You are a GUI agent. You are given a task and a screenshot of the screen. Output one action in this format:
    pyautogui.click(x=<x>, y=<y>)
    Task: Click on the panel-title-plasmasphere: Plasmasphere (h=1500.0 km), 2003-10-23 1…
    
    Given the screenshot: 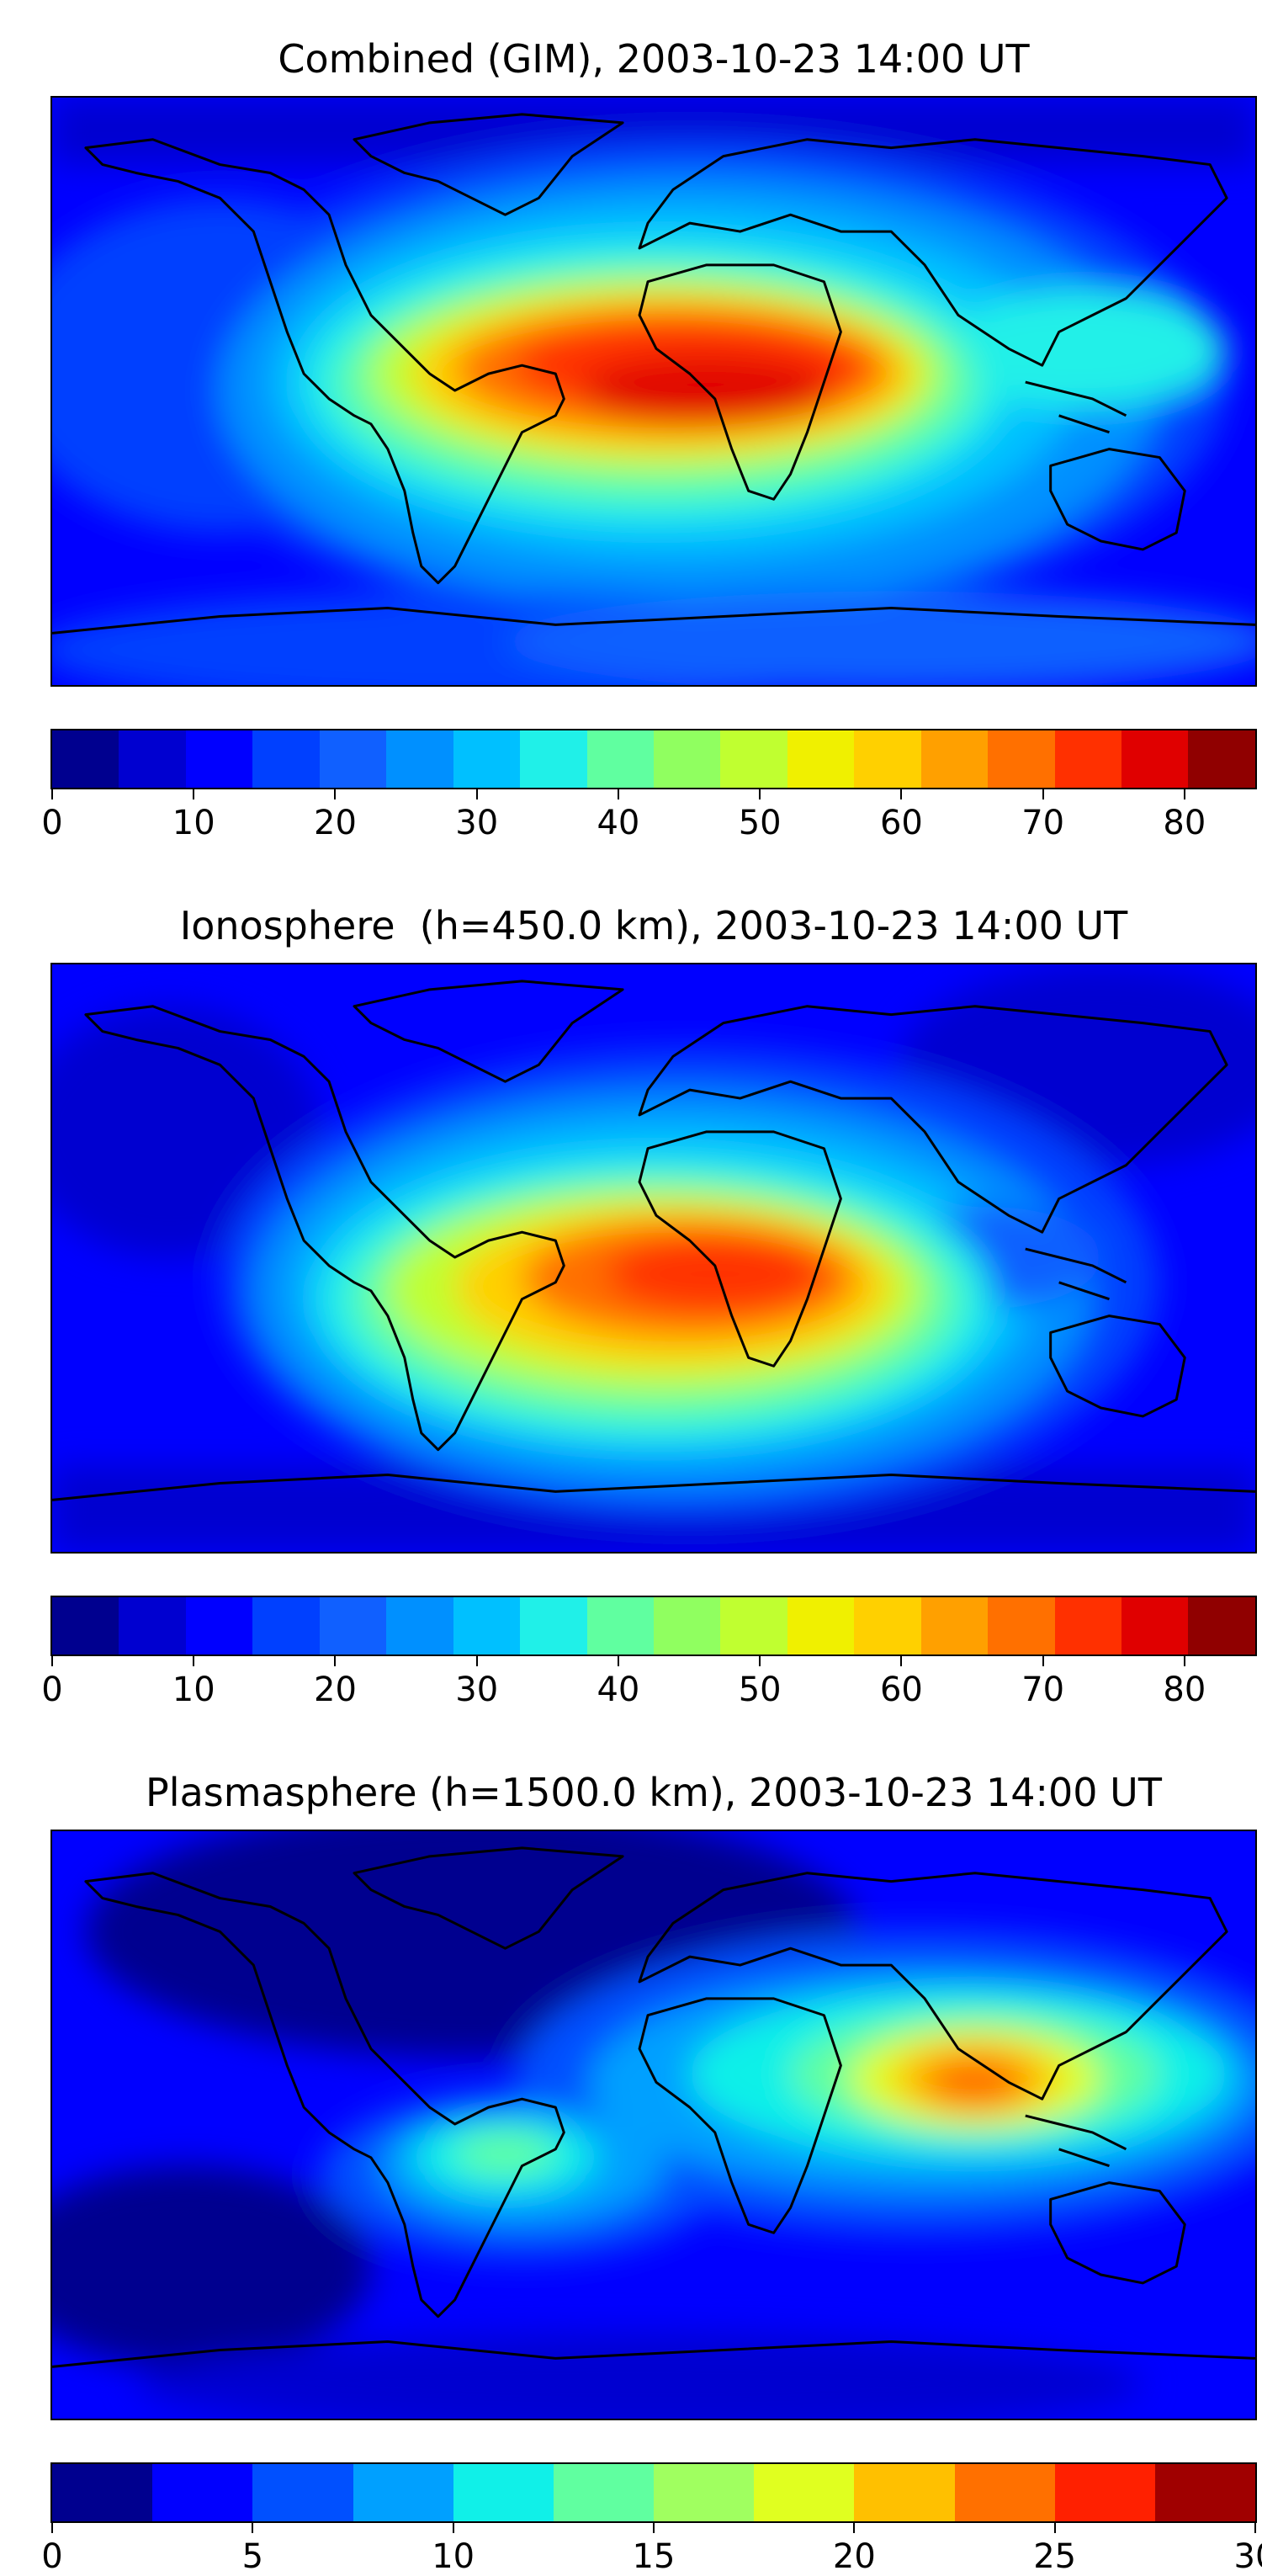 What is the action you would take?
    pyautogui.click(x=654, y=1792)
    